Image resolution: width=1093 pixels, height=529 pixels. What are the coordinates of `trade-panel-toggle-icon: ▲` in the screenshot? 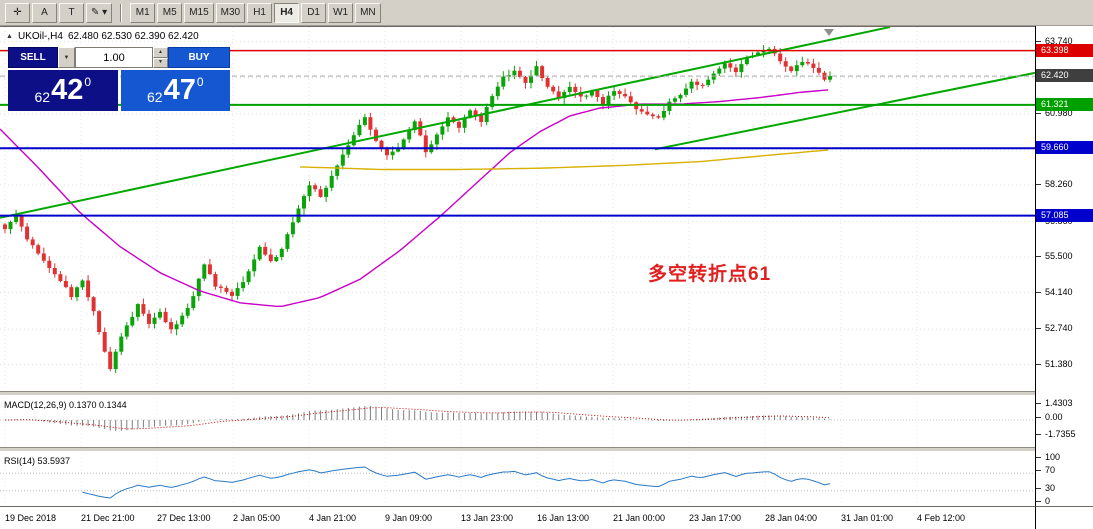 It's located at (9, 36).